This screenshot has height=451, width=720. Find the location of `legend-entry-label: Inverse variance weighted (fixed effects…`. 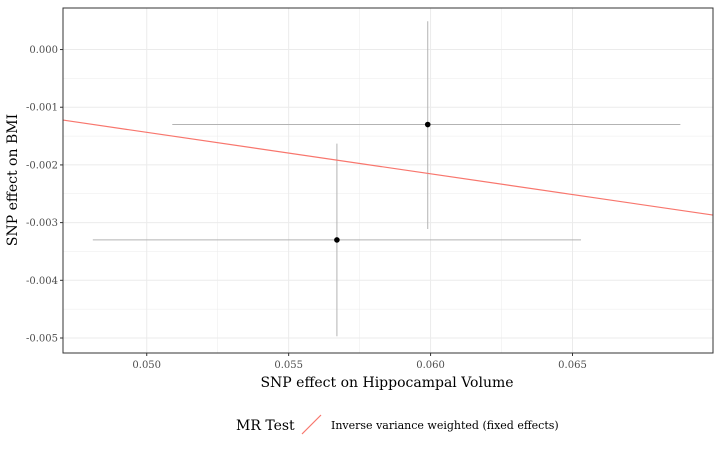

legend-entry-label: Inverse variance weighted (fixed effects… is located at coordinates (445, 425).